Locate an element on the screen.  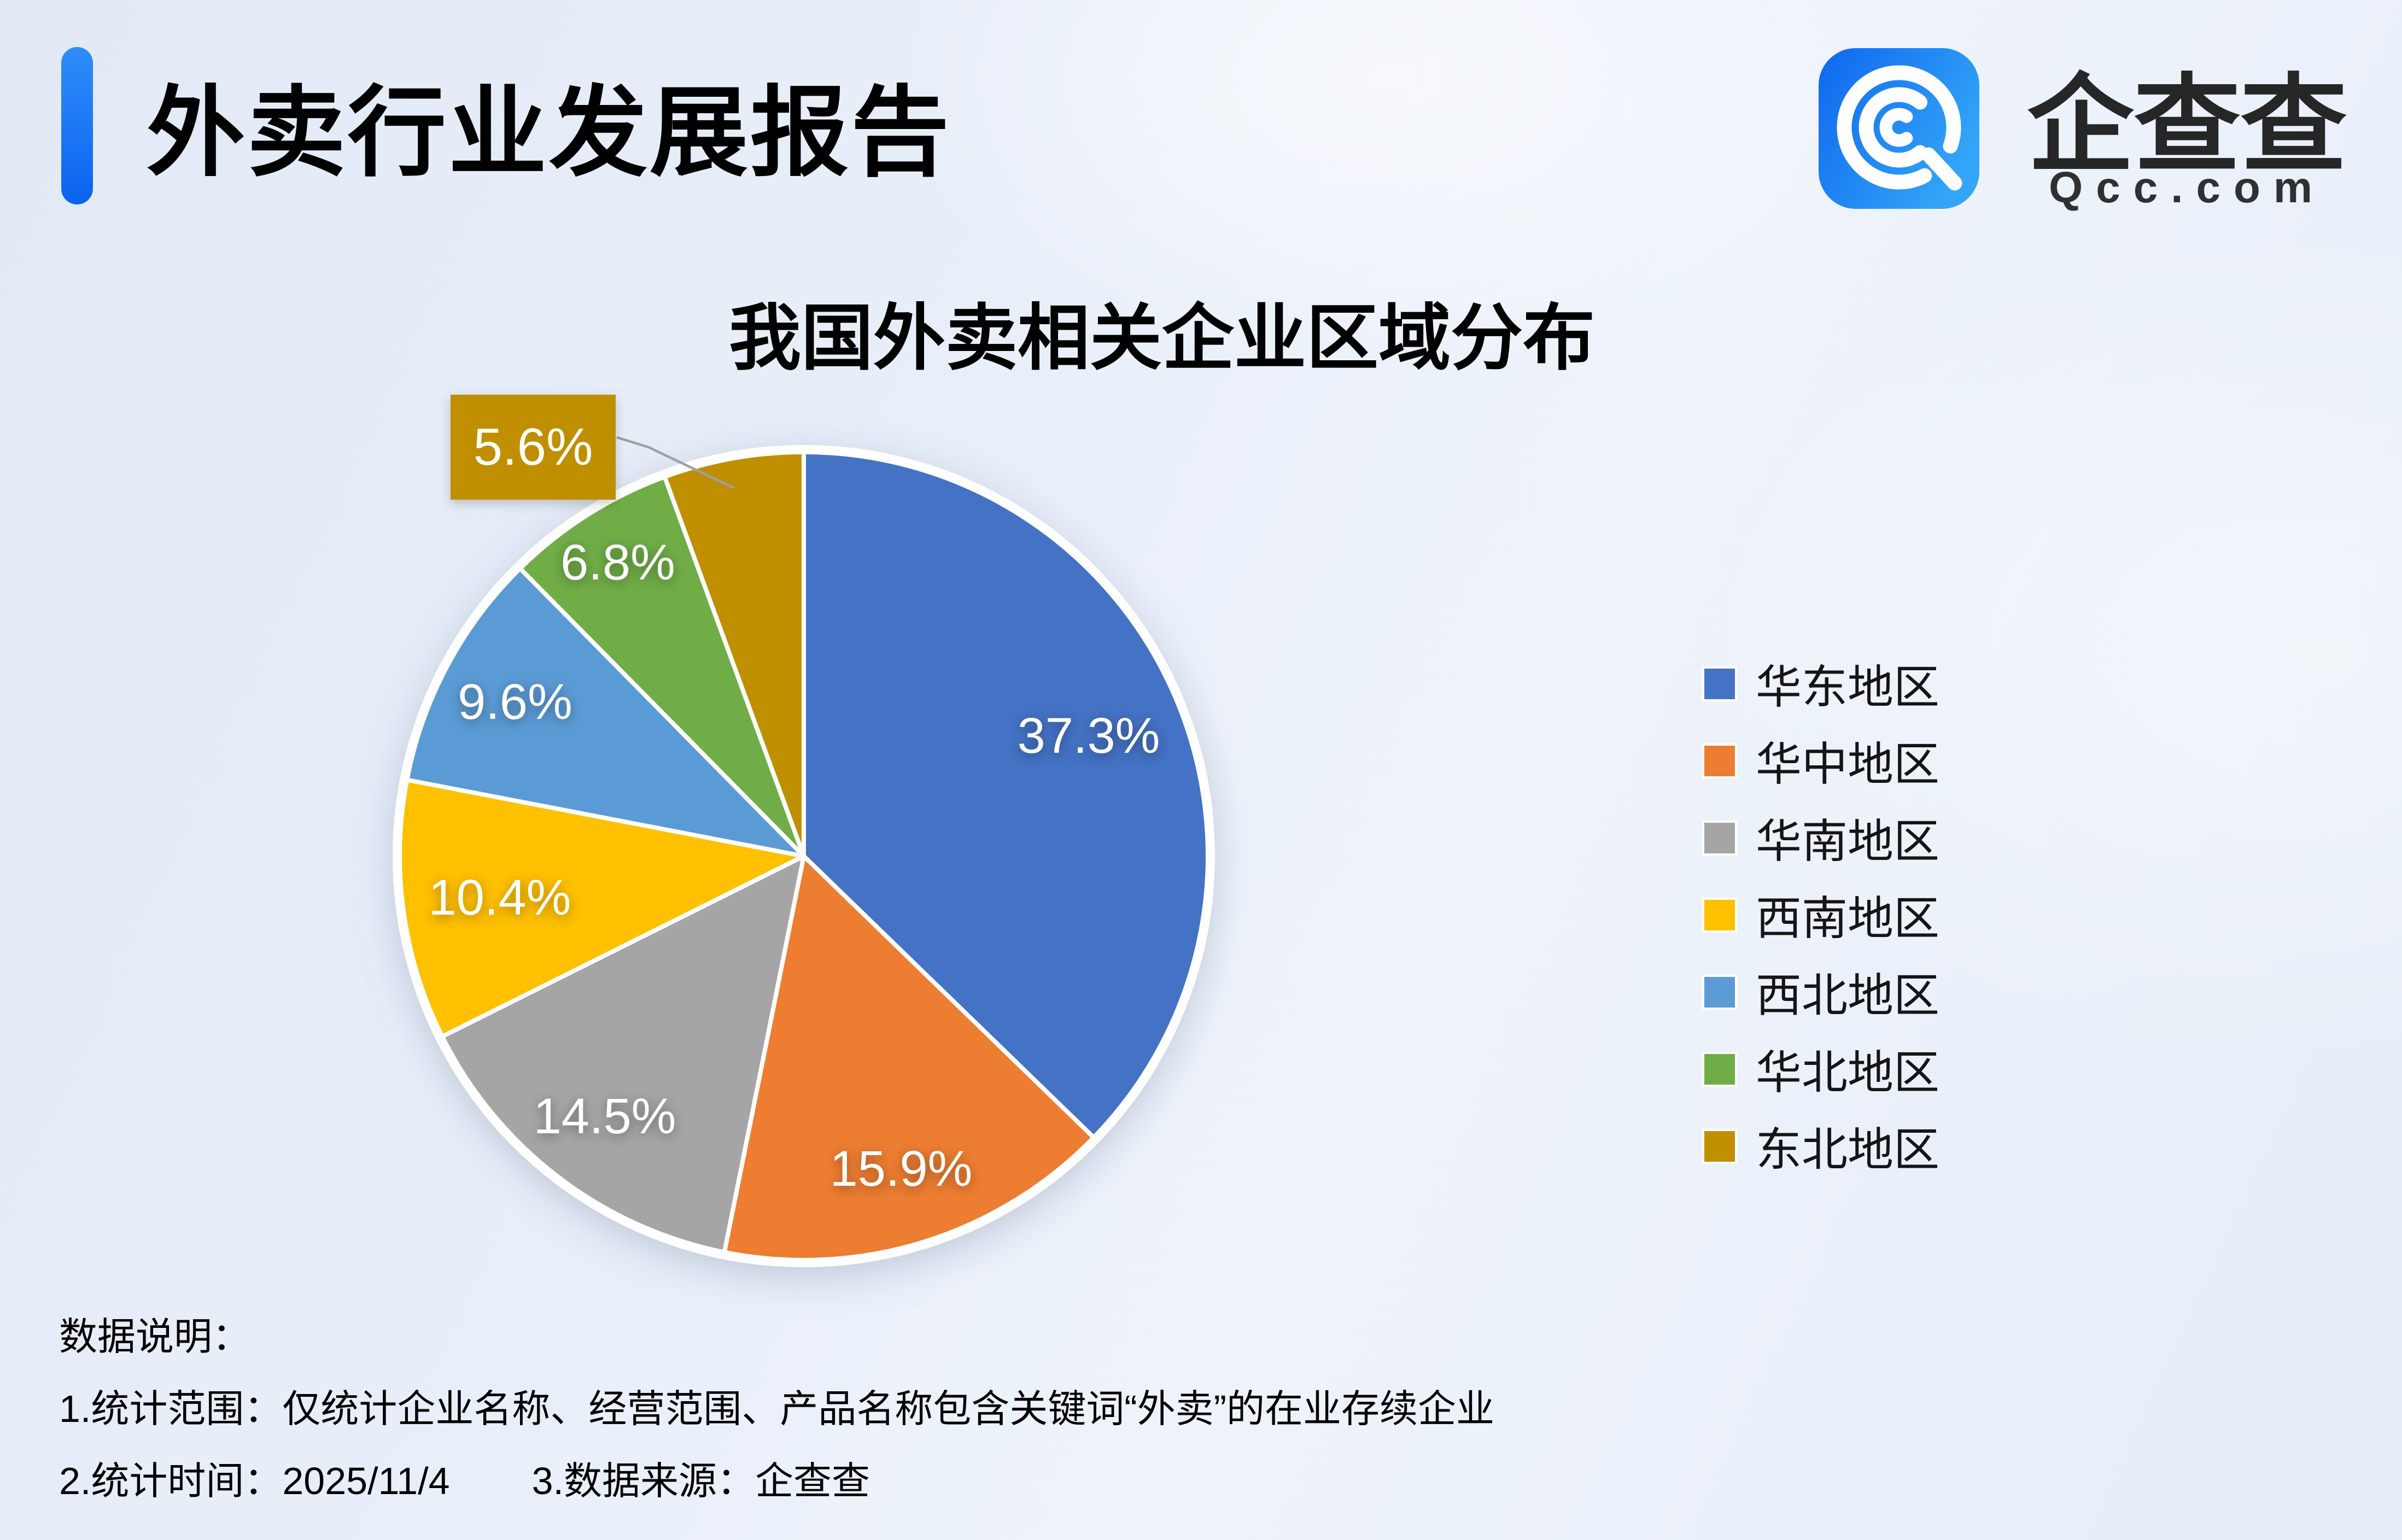
slice-label-华北地区: 6.8% is located at coordinates (617, 562).